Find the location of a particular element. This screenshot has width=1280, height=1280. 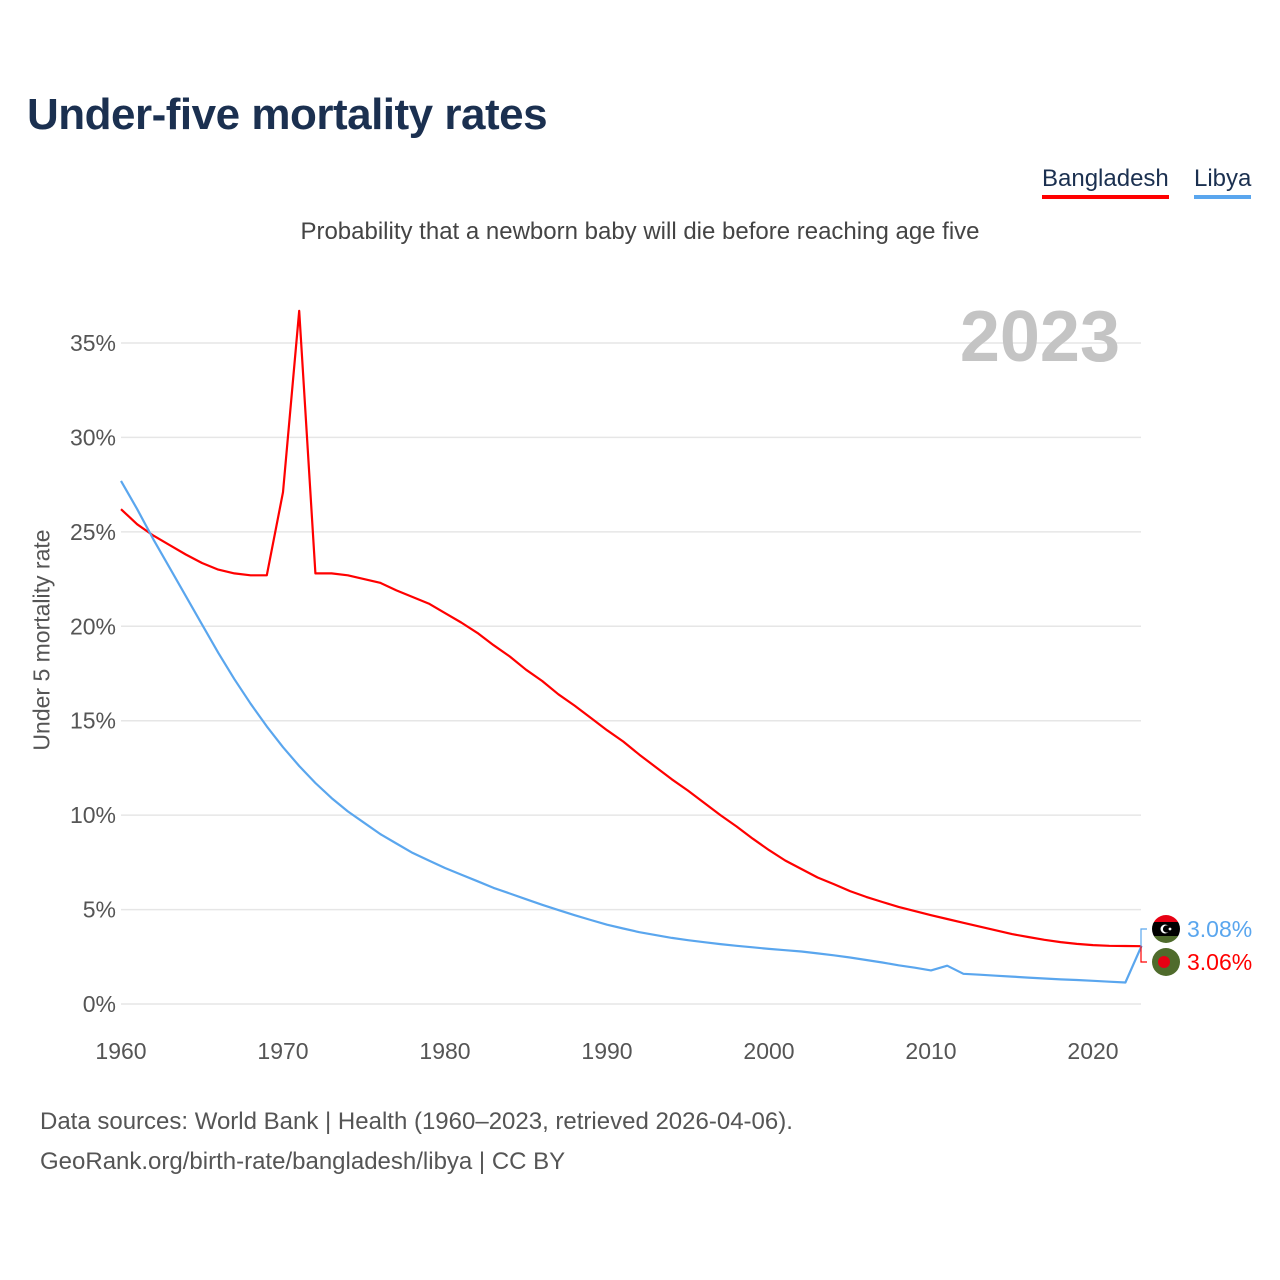

x-tick-label: 2000 is located at coordinates (768, 1051).